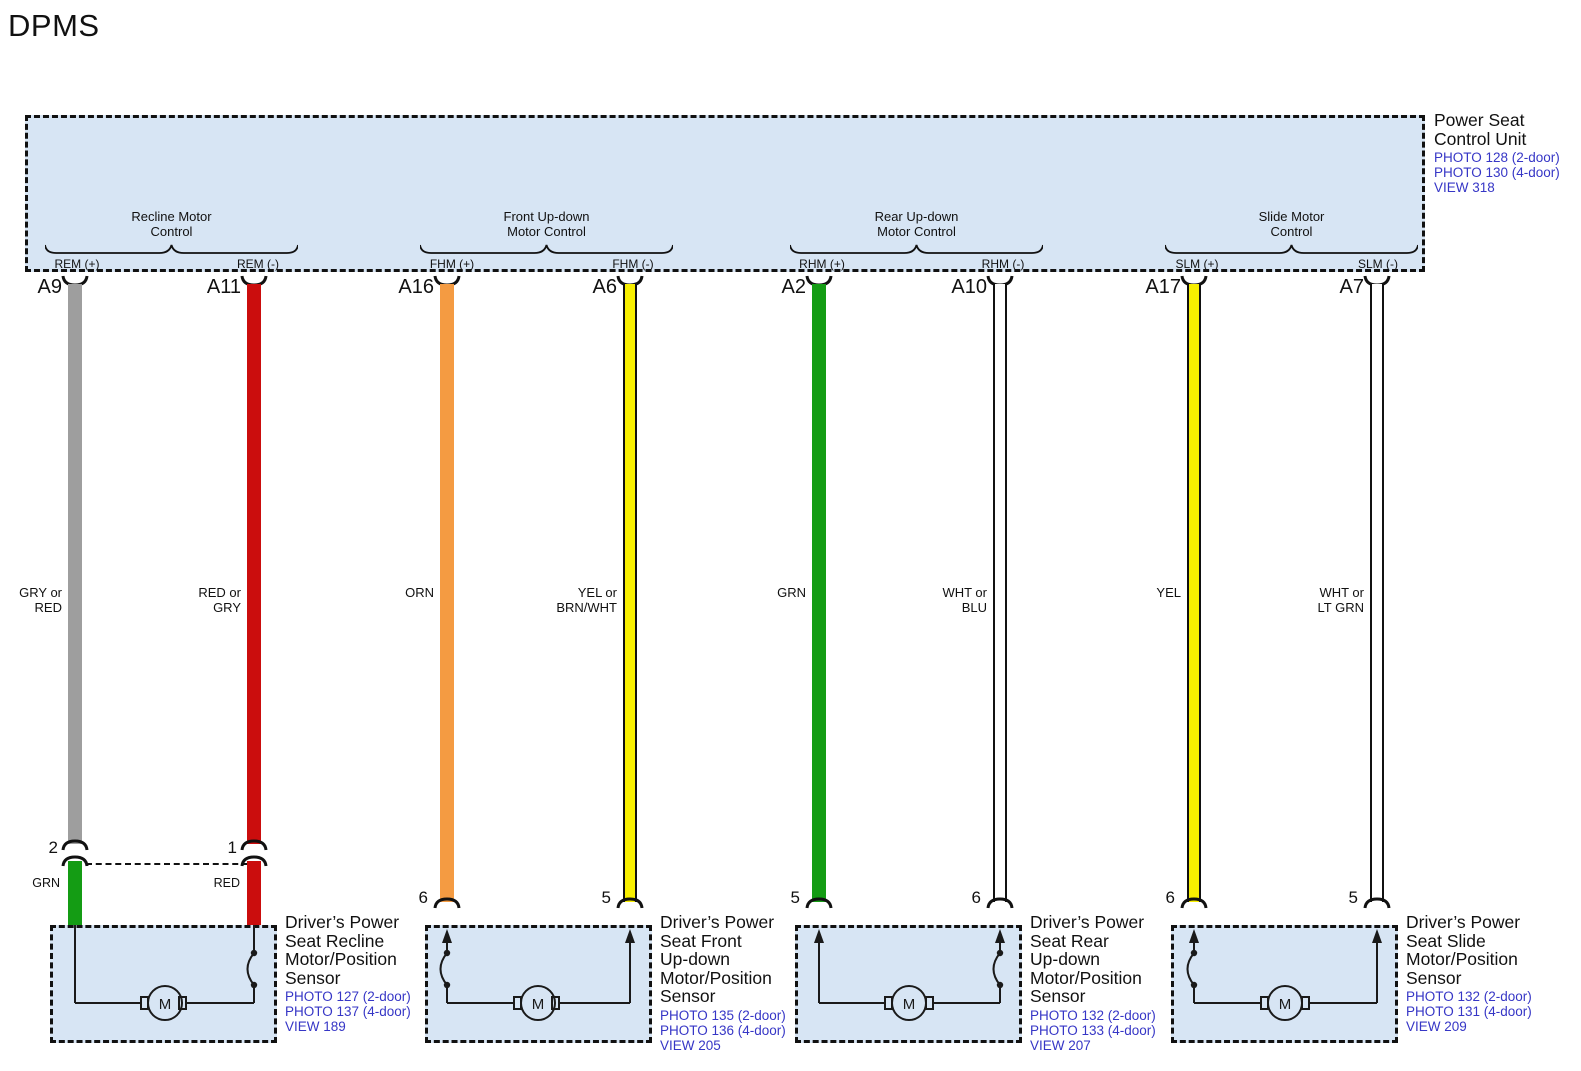 This screenshot has width=1581, height=1071. I want to click on view-ref-link: VIEW 205, so click(690, 1045).